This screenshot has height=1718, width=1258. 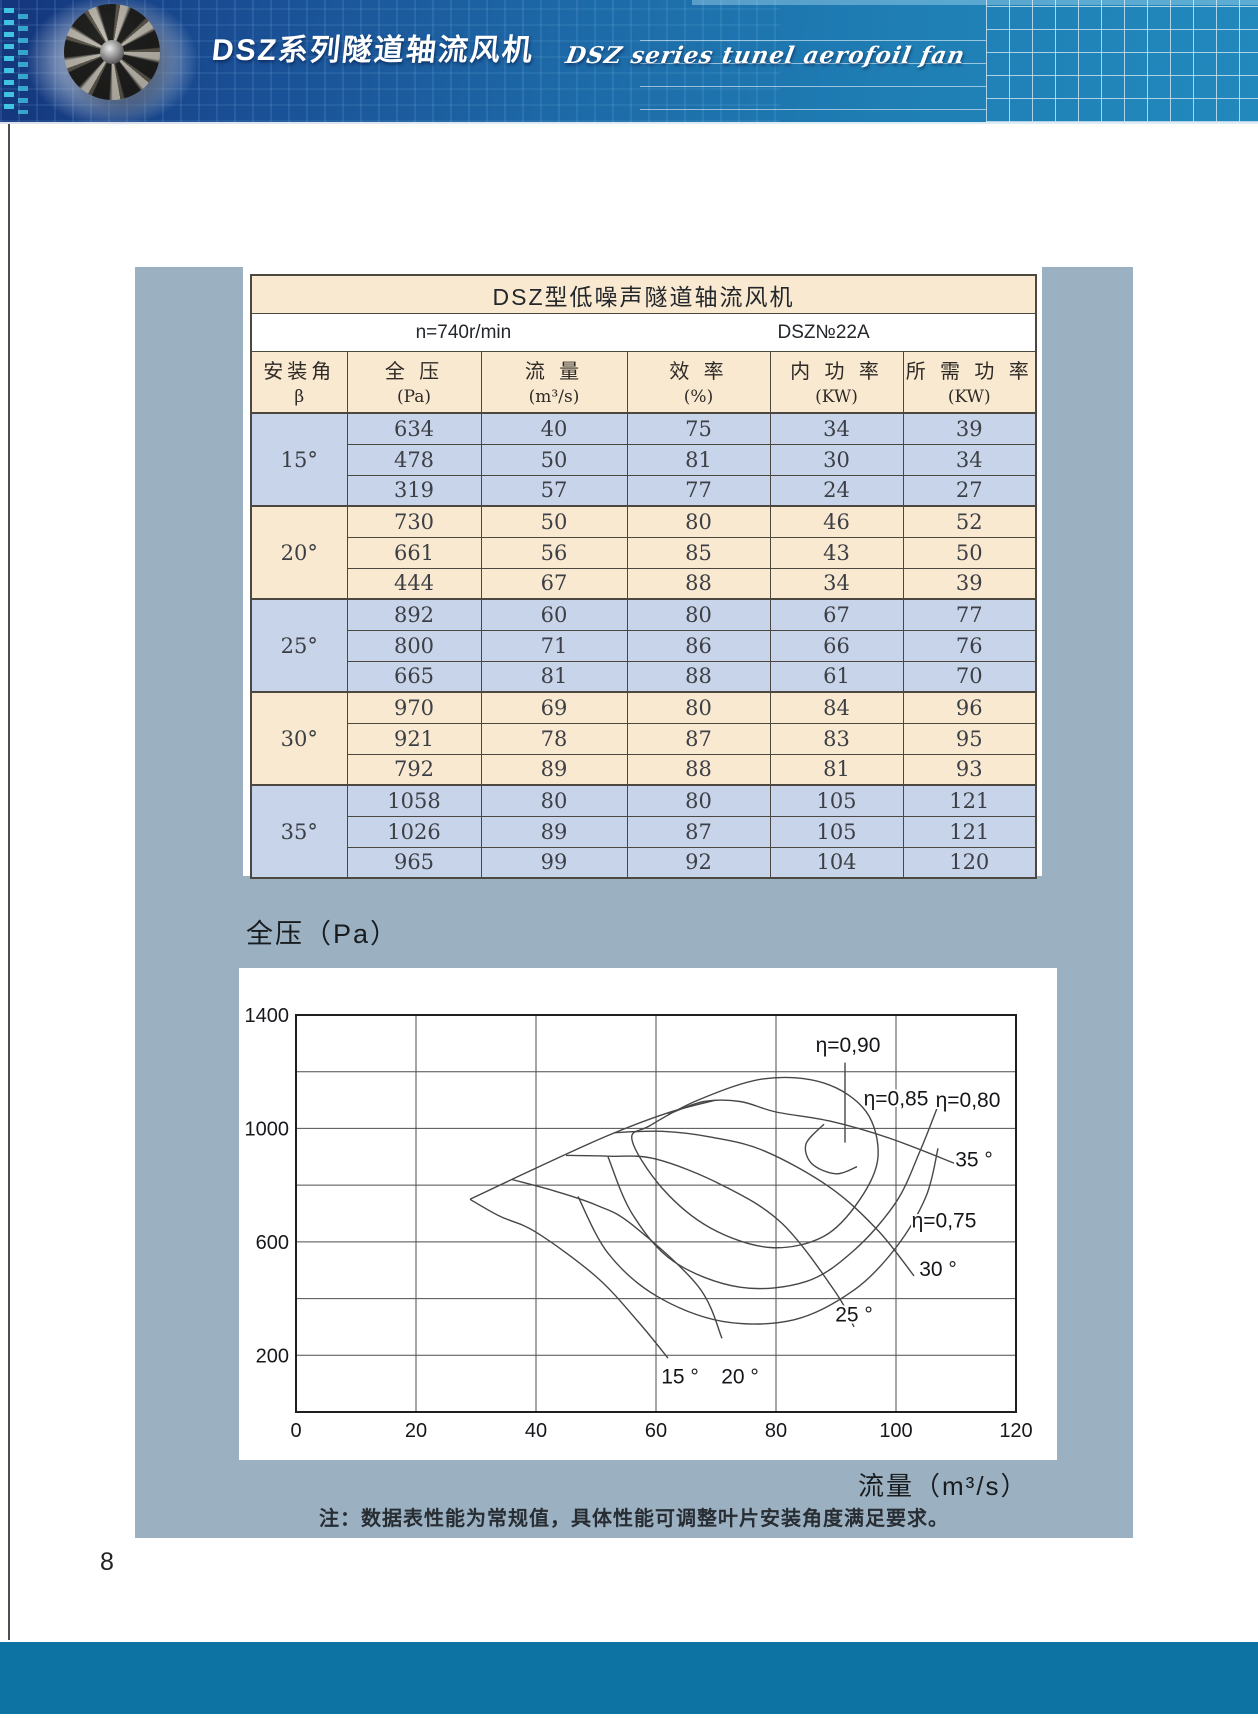 What do you see at coordinates (698, 552) in the screenshot?
I see `table-cell: 85` at bounding box center [698, 552].